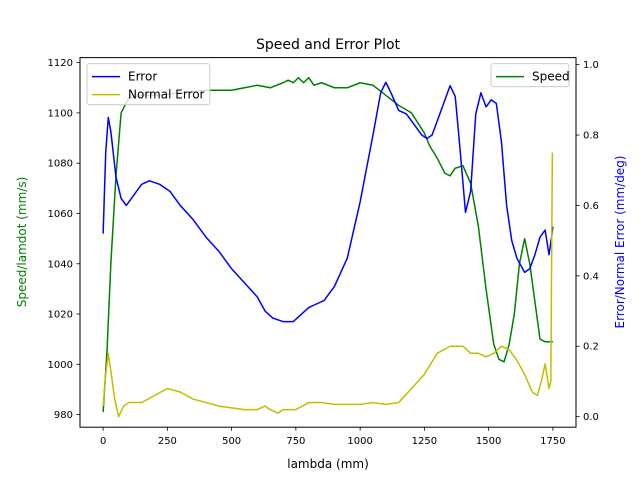 This screenshot has height=480, width=640. Describe the element at coordinates (231, 441) in the screenshot. I see `x-tick-label: 500` at that location.